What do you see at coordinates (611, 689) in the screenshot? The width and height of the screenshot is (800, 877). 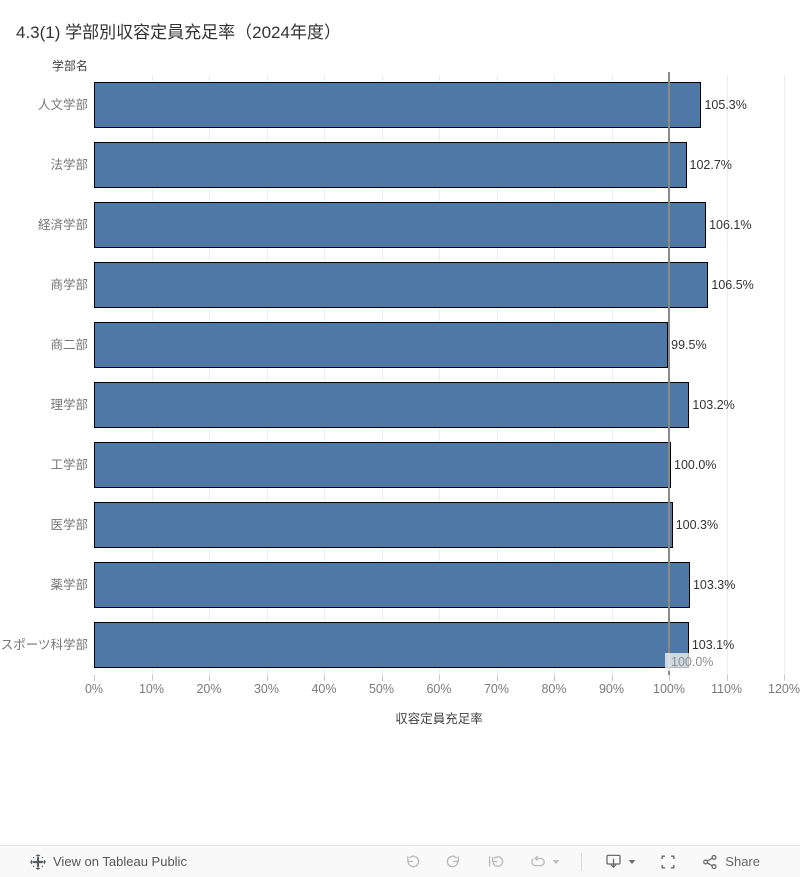 I see `axis-tick-label: 90%` at bounding box center [611, 689].